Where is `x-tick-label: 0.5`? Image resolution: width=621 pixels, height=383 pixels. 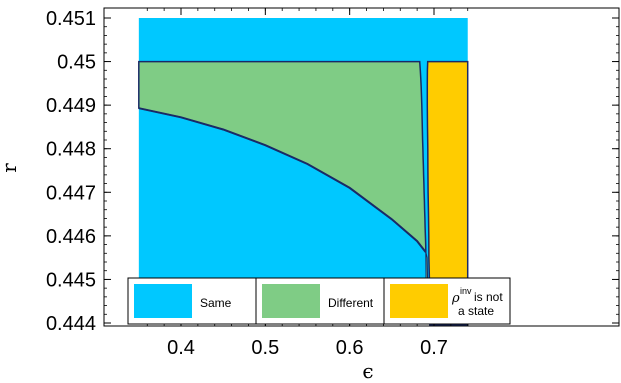
x-tick-label: 0.5 is located at coordinates (265, 348).